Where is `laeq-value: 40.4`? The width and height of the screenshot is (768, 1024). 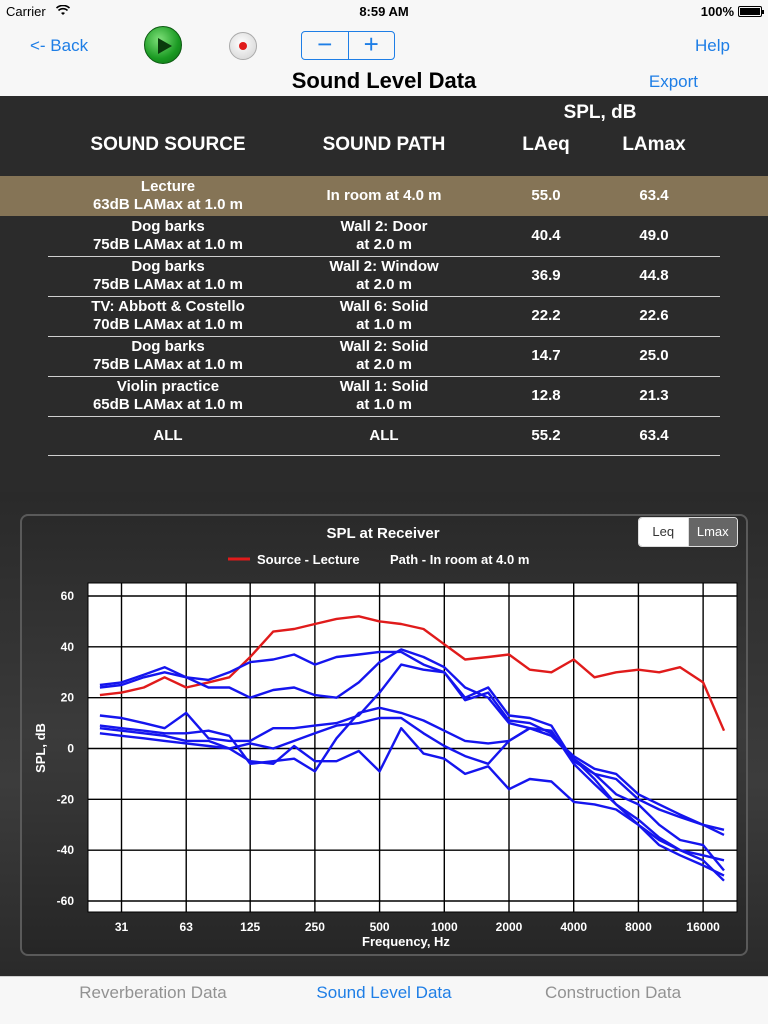 laeq-value: 40.4 is located at coordinates (546, 235).